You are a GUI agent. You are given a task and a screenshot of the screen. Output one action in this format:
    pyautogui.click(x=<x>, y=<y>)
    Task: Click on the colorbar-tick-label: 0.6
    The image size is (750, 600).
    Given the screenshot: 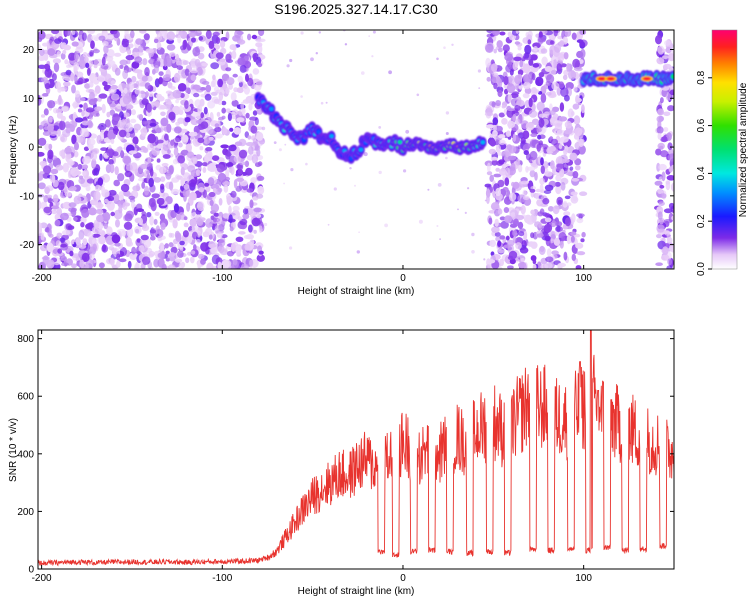 What is the action you would take?
    pyautogui.click(x=701, y=125)
    